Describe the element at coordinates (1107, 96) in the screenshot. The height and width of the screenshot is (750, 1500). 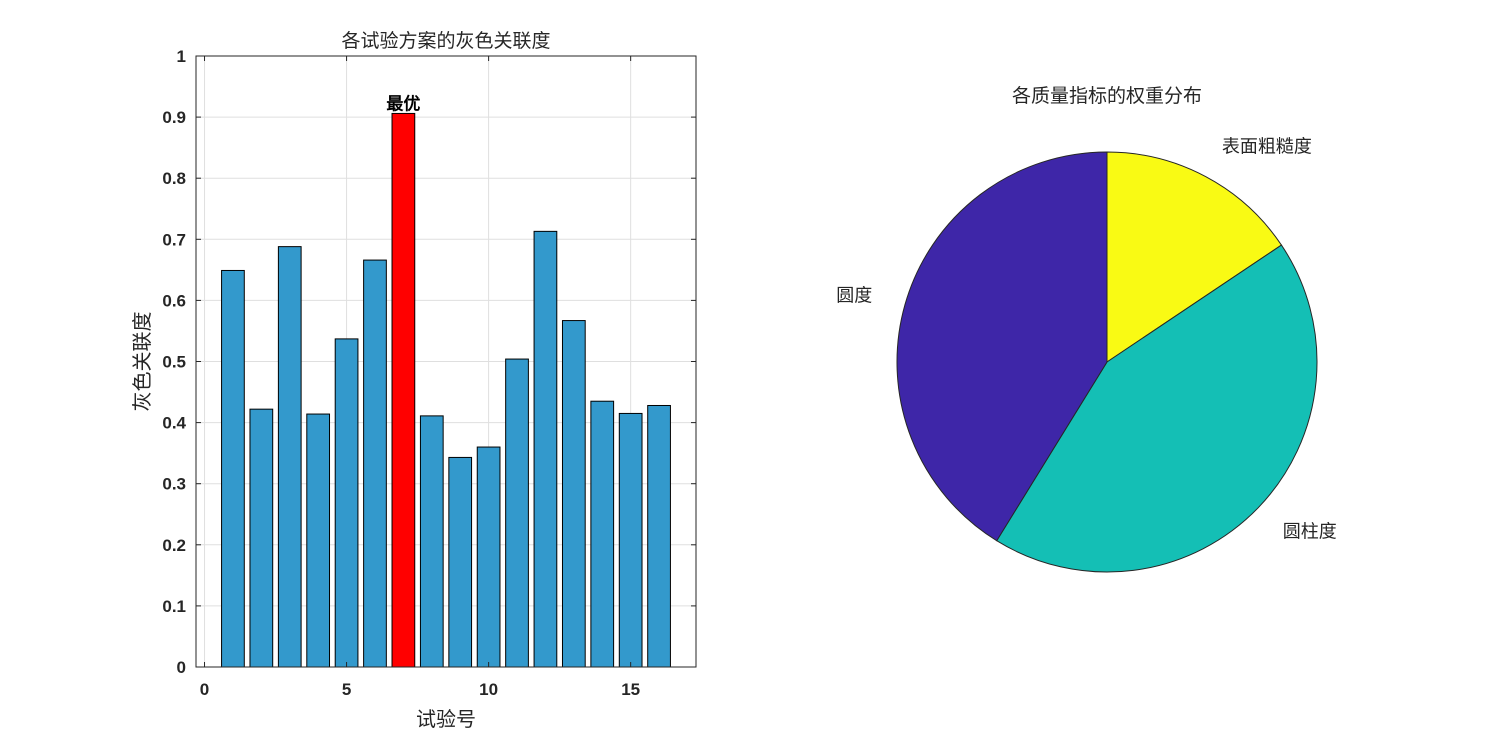
I see `pie-chart-title: 各质量指标的权重分布` at that location.